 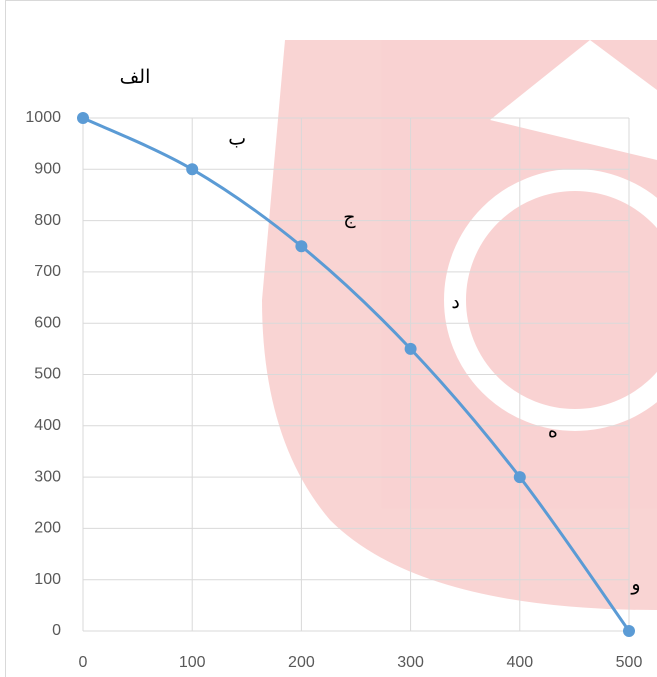 What do you see at coordinates (56, 630) in the screenshot?
I see `y-tick-label: 0` at bounding box center [56, 630].